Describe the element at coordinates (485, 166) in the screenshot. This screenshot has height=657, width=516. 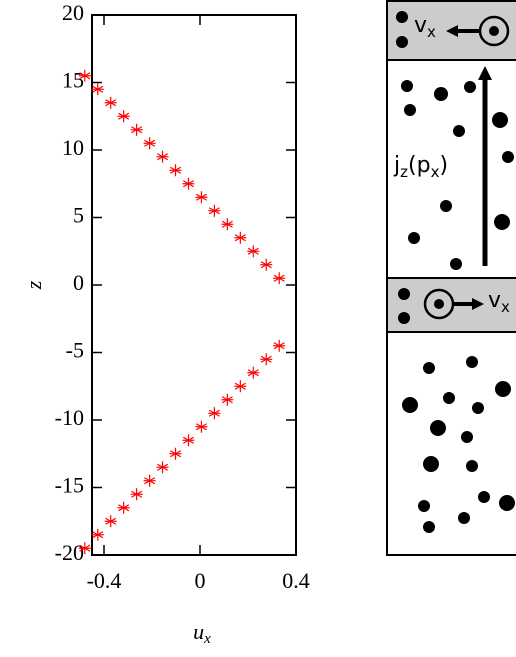
I see `current-arrow` at that location.